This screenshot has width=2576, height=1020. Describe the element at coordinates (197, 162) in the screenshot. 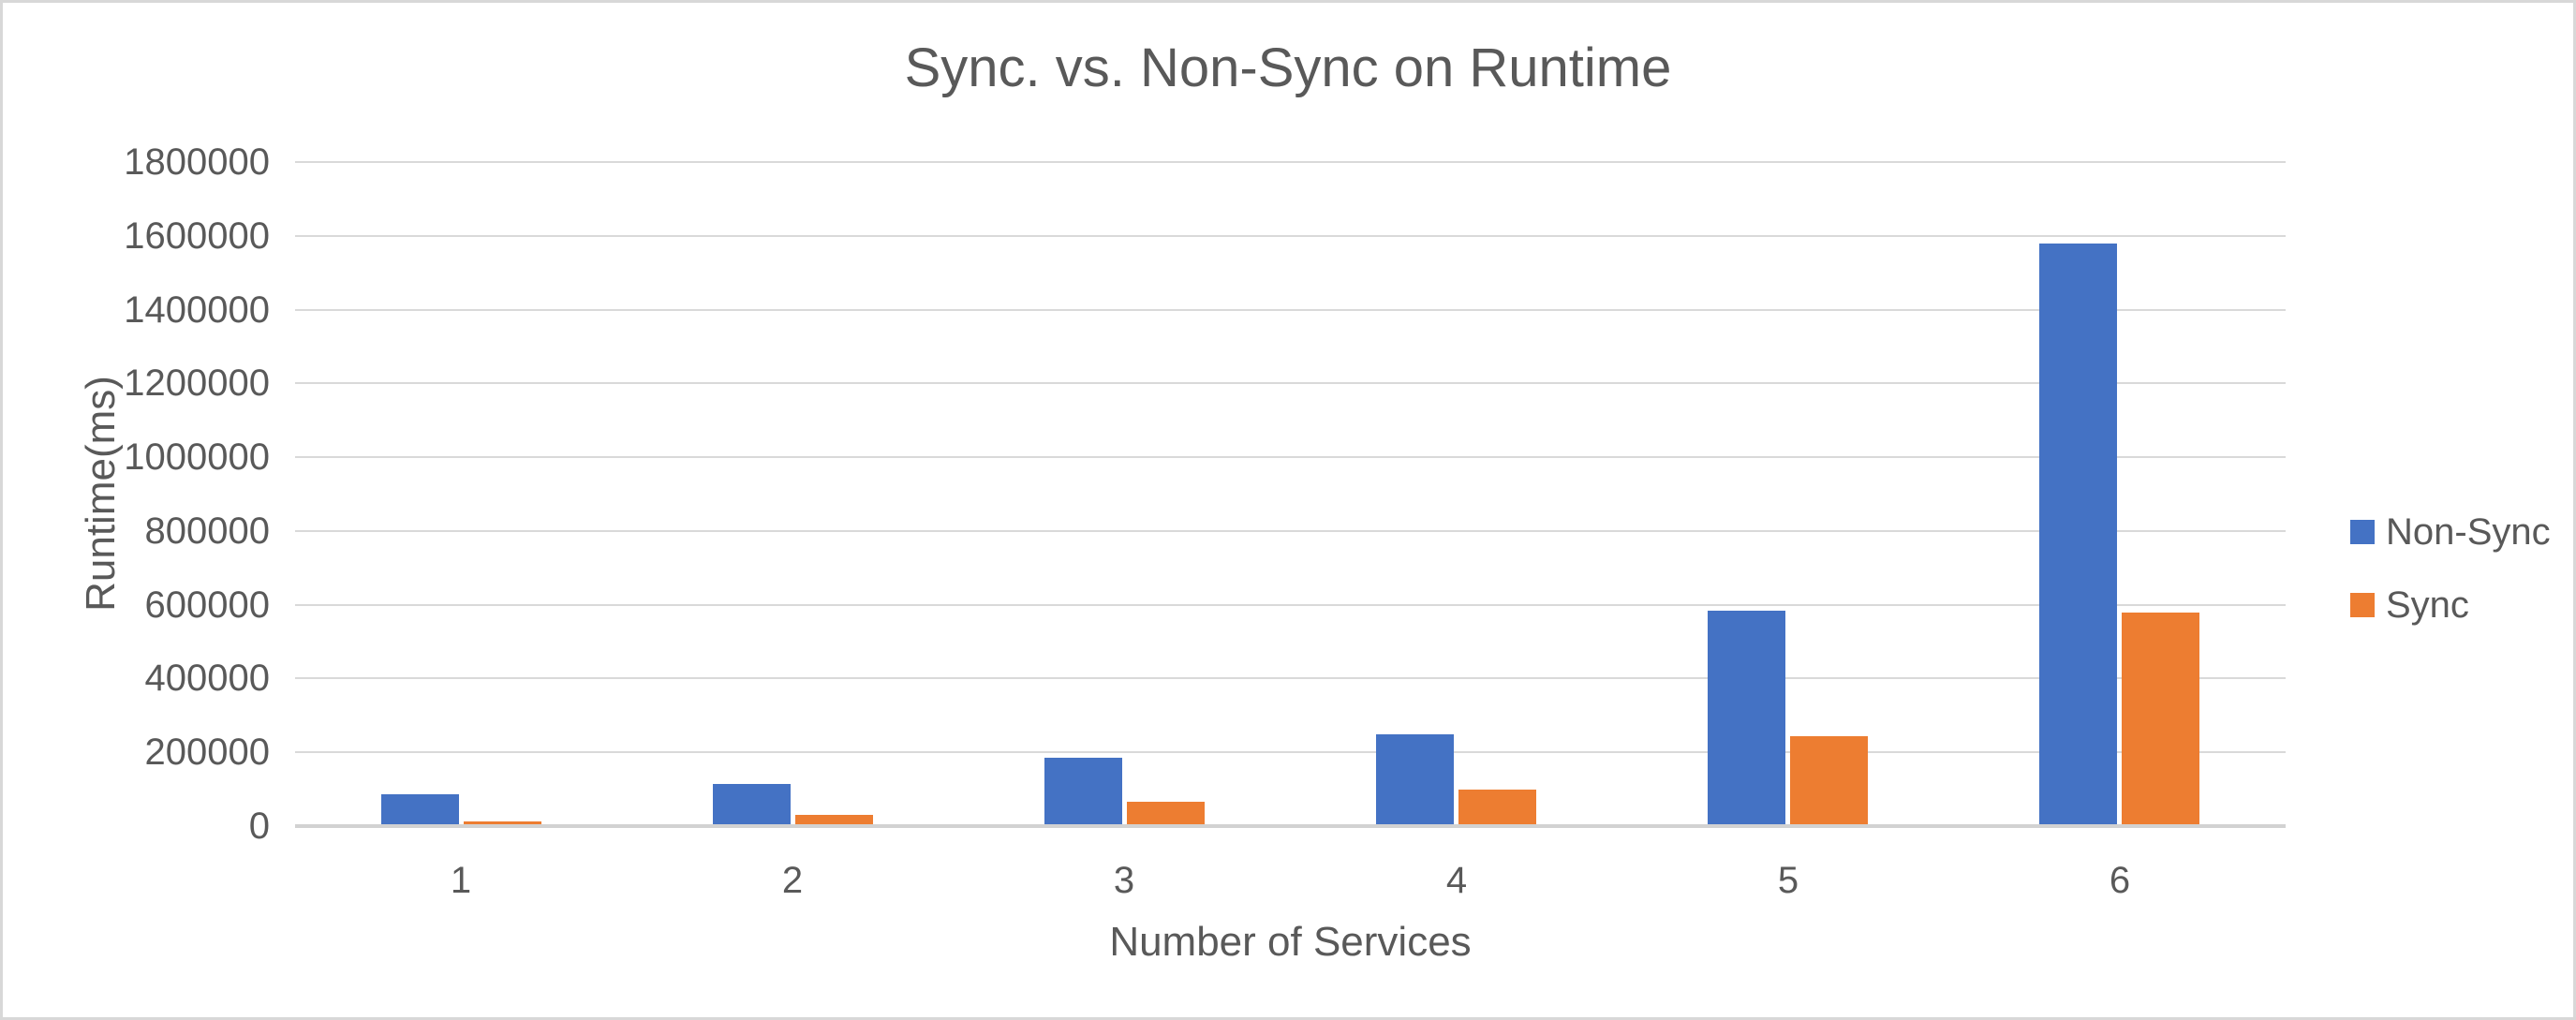

I see `y-tick-label: 1800000` at that location.